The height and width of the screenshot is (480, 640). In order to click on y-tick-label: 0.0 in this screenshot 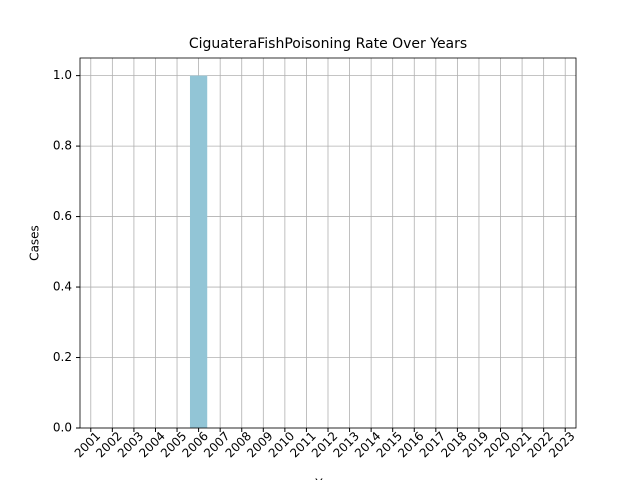, I will do `click(62, 428)`.